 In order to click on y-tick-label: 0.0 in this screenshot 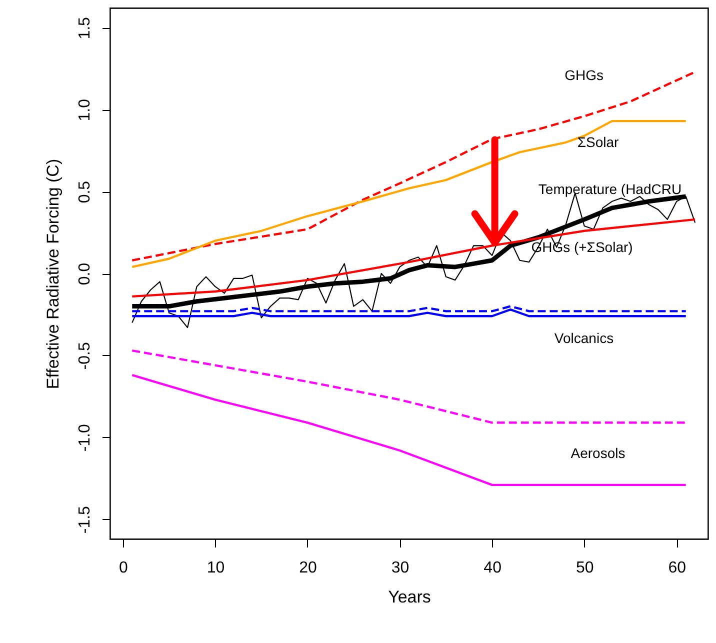, I will do `click(85, 274)`.